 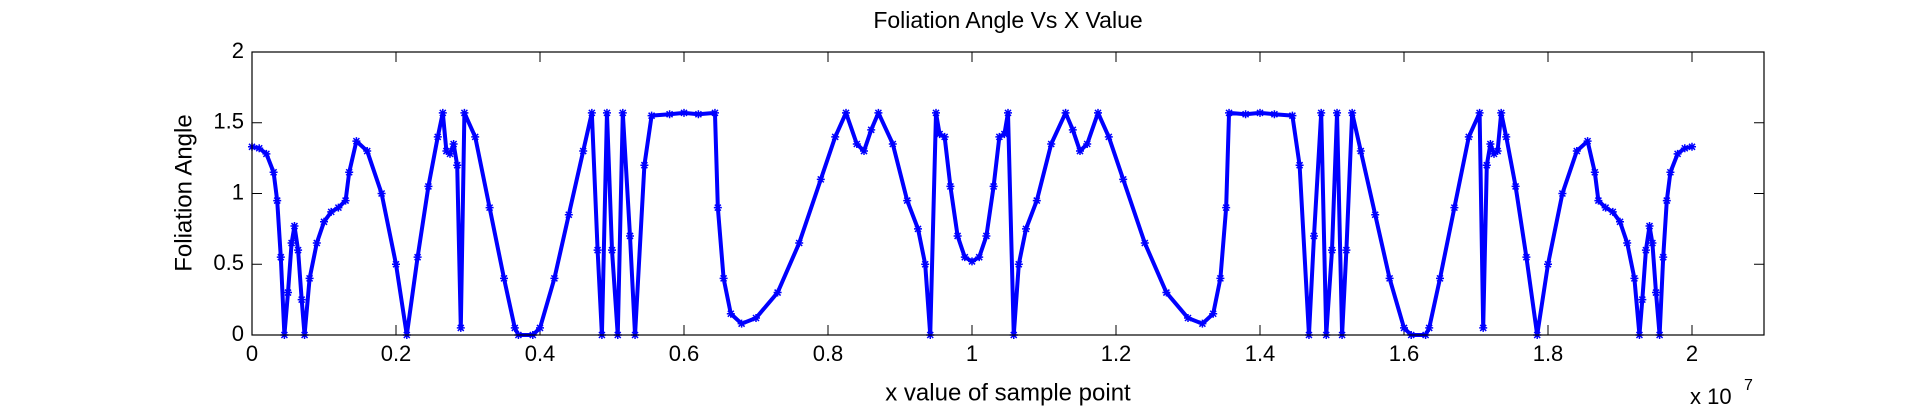 I want to click on x-tick-label: 1.8, so click(x=1548, y=353).